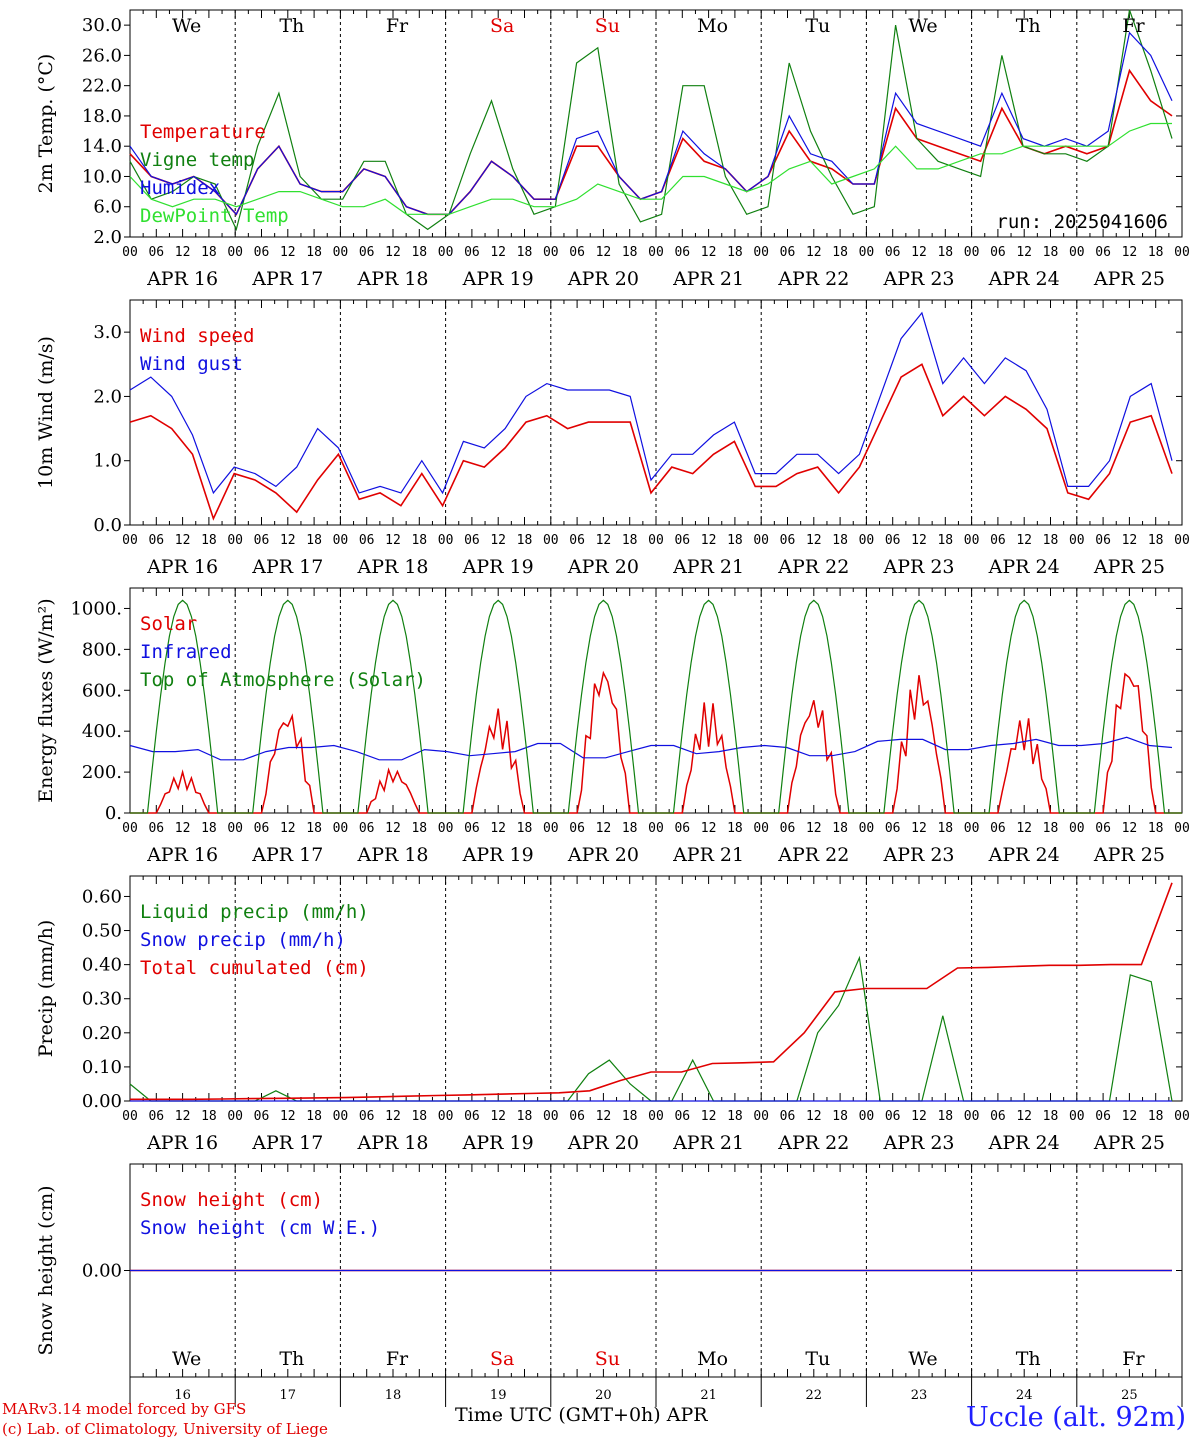  Describe the element at coordinates (918, 279) in the screenshot. I see `x-date-label: APR 23` at that location.